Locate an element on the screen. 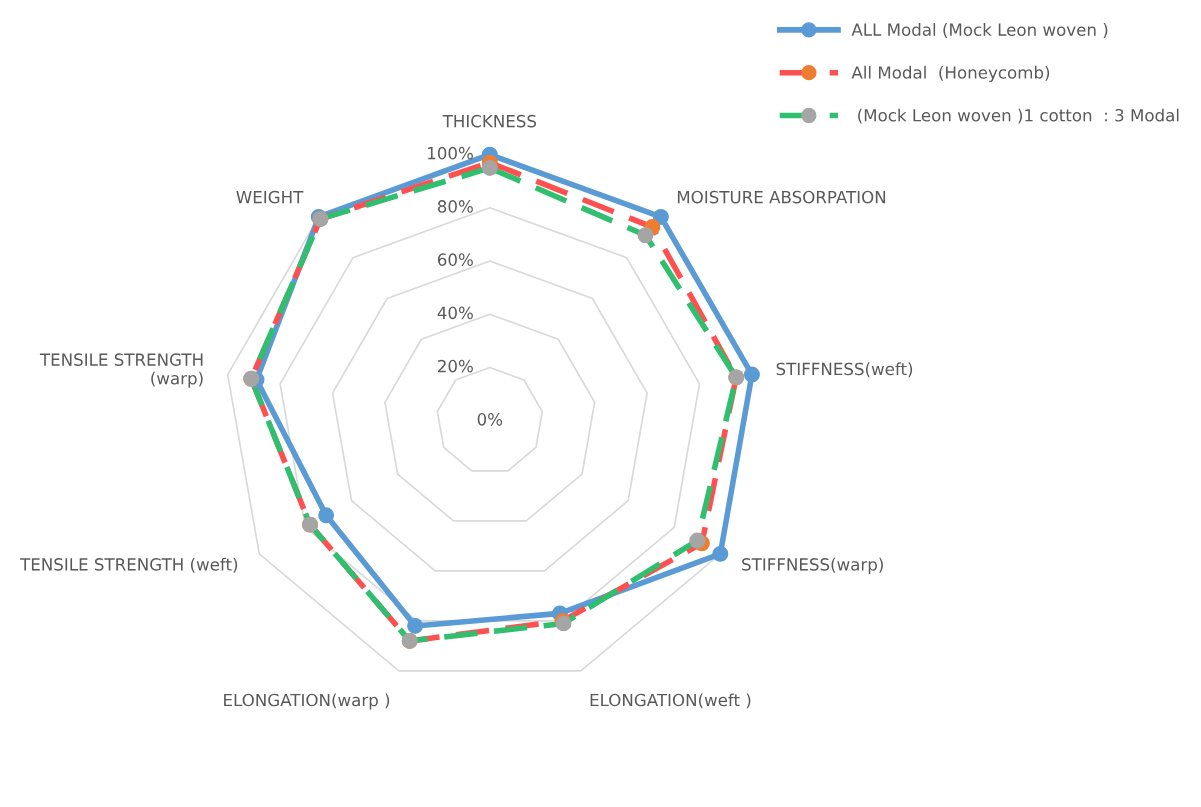  spoke-label: THICKNESS is located at coordinates (489, 121).